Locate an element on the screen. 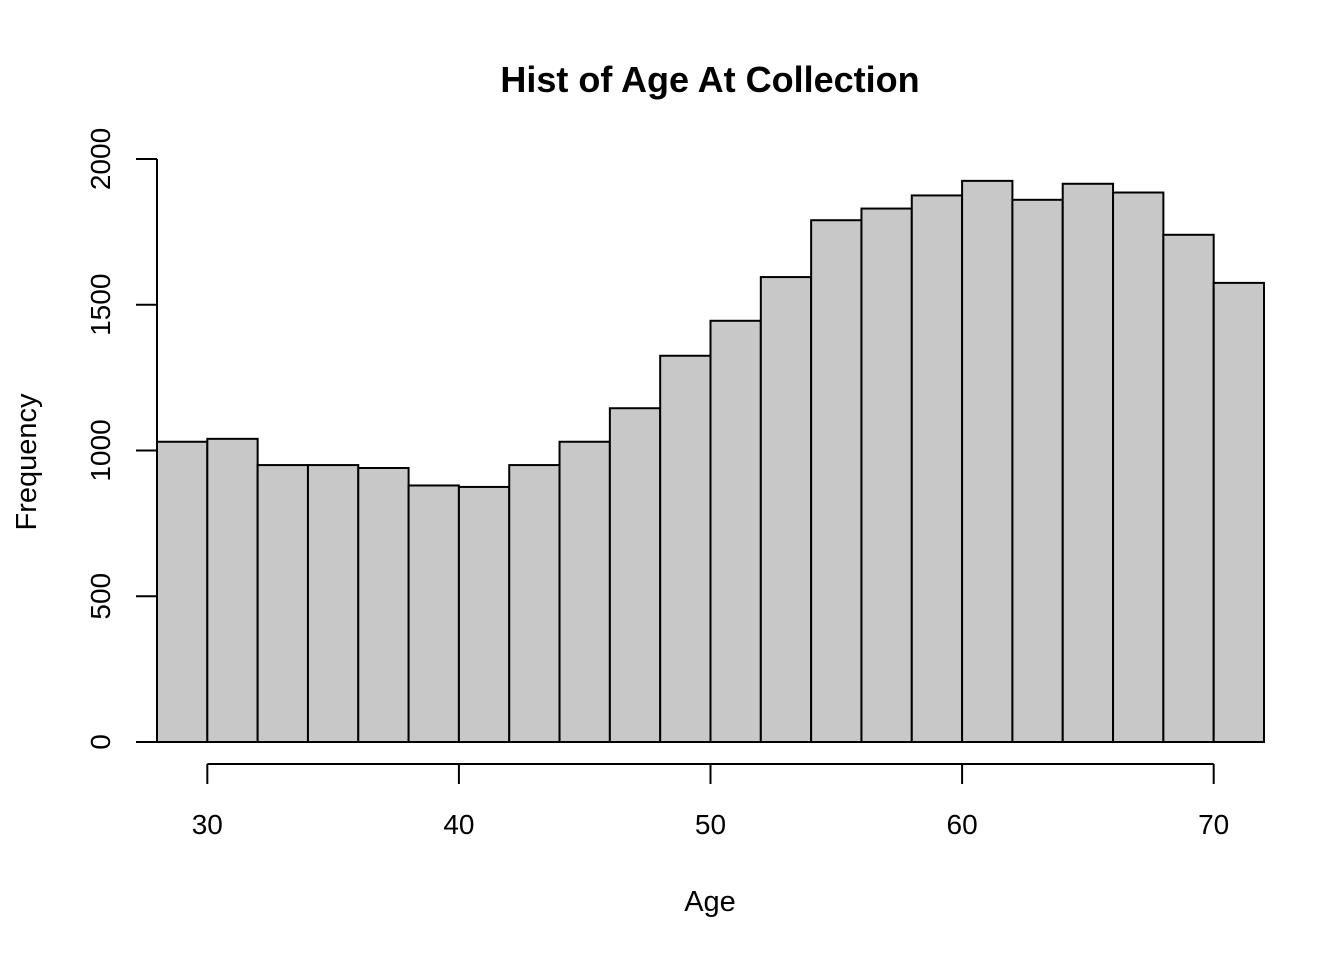  x-axis-label: Age is located at coordinates (710, 902).